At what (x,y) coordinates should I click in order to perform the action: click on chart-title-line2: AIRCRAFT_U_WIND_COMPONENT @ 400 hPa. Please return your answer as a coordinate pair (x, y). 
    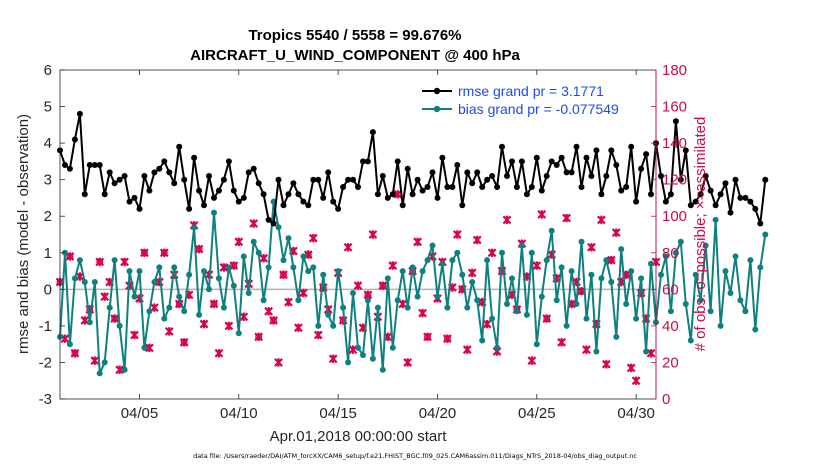
    Looking at the image, I should click on (355, 55).